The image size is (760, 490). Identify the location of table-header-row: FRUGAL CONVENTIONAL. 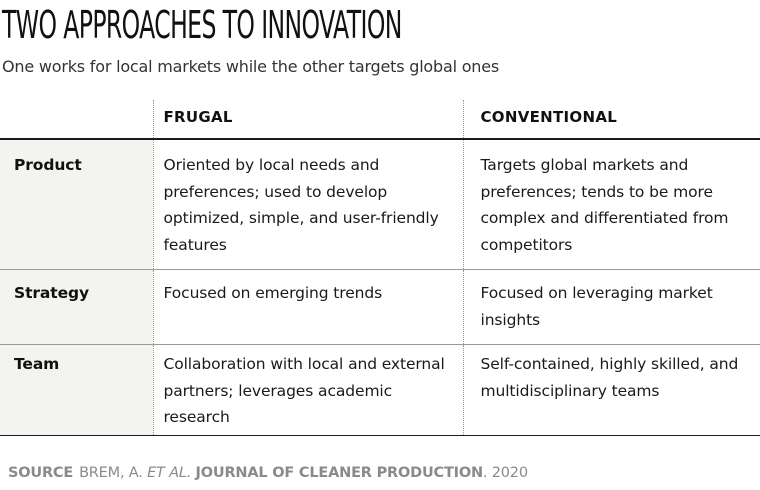
(380, 120).